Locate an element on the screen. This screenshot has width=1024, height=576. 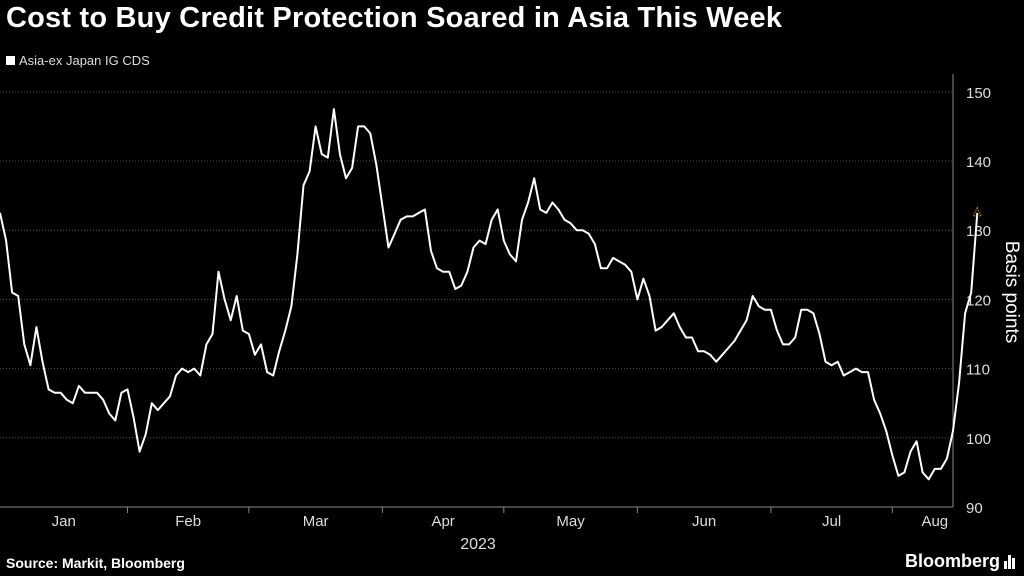
y-tick-label: 90 is located at coordinates (974, 508).